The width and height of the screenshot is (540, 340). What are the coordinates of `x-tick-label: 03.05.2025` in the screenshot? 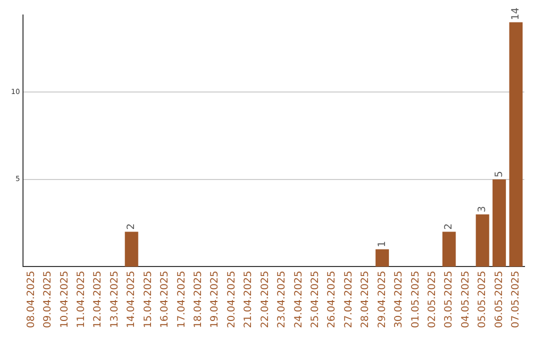 It's located at (449, 299).